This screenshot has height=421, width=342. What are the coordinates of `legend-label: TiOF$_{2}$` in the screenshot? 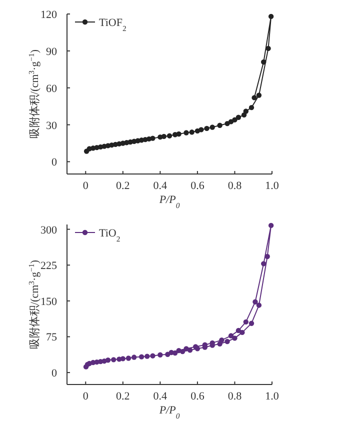 It's located at (112, 24).